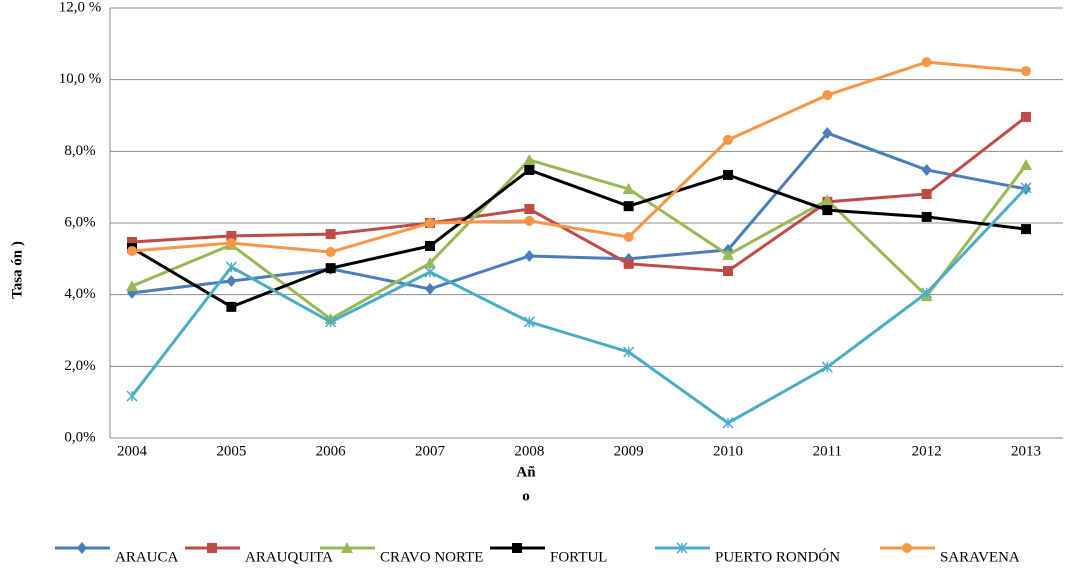 This screenshot has width=1065, height=573. Describe the element at coordinates (927, 451) in the screenshot. I see `x-tick-label: 2012` at that location.